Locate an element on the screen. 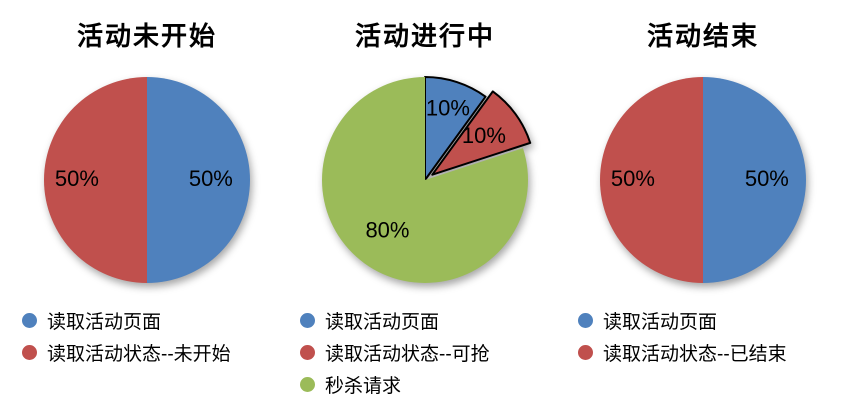 This screenshot has width=850, height=413. pie-slice-label: 80% is located at coordinates (387, 229).